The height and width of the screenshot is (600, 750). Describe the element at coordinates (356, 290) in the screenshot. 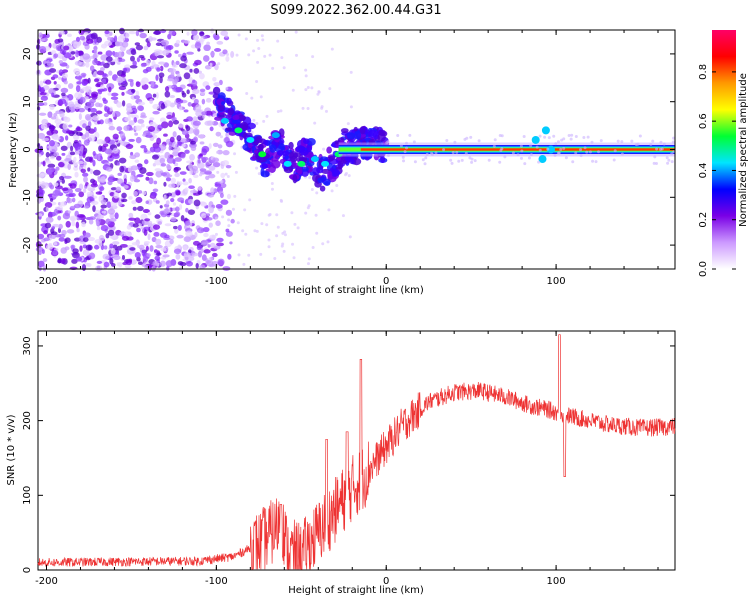

I see `spectrogram-x-label: Height of straight line (km)` at that location.